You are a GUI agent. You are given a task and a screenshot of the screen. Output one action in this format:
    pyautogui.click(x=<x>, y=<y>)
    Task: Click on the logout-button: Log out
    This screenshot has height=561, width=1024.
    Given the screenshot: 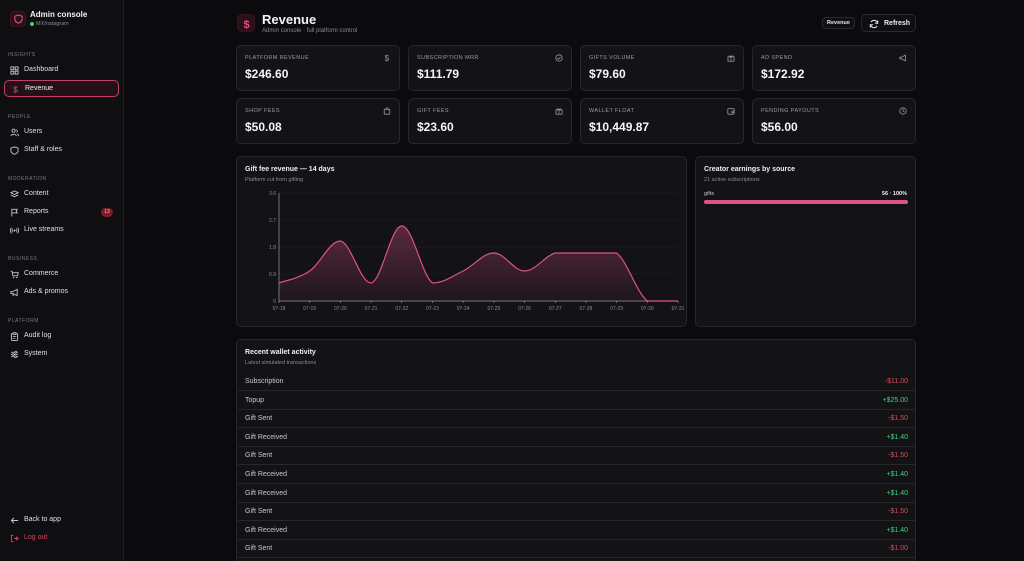 What is the action you would take?
    pyautogui.click(x=61, y=538)
    